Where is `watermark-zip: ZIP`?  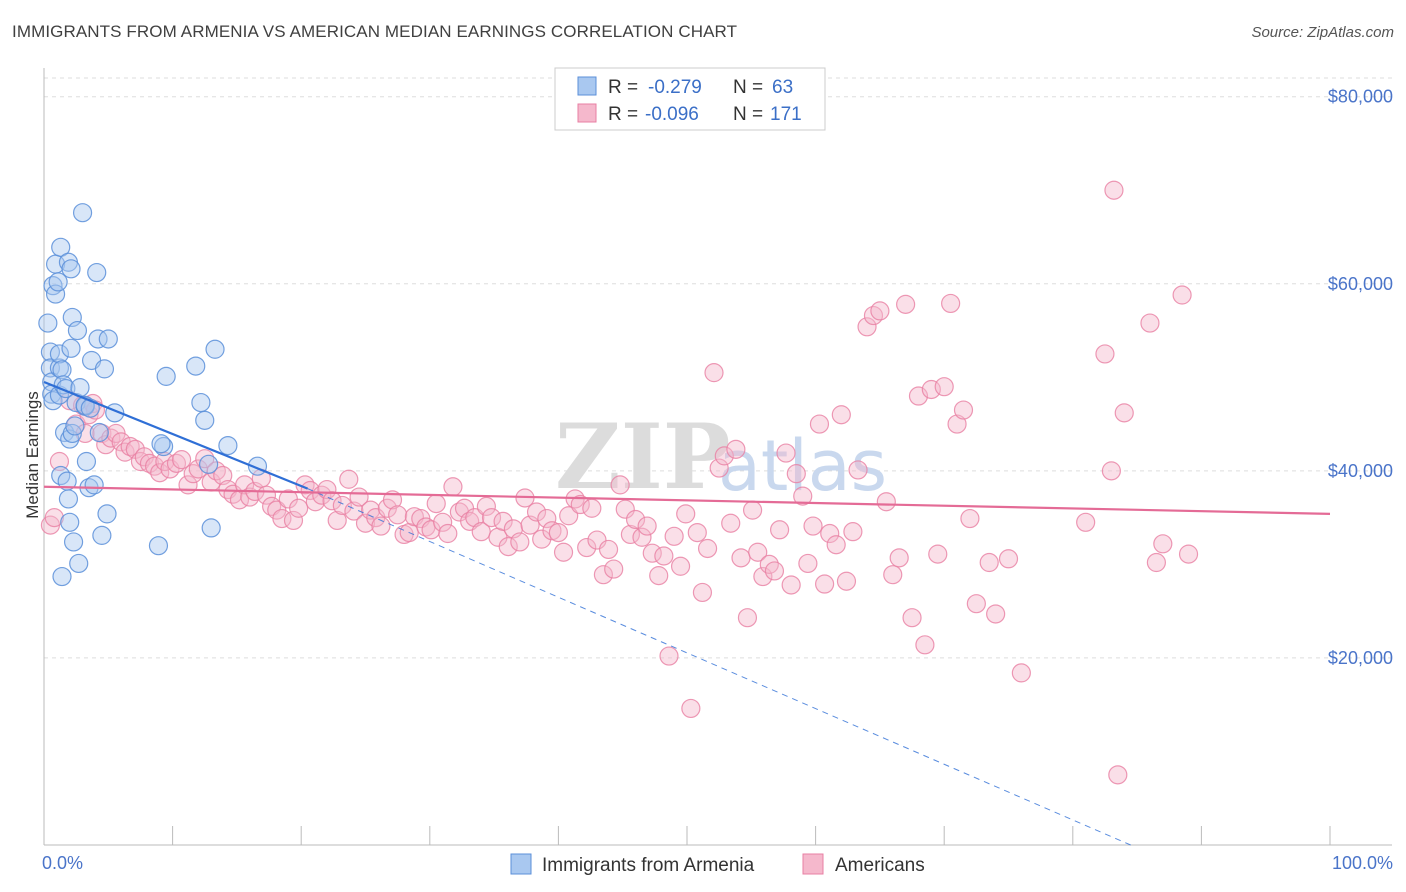
watermark-zip: ZIP is located at coordinates (642, 457).